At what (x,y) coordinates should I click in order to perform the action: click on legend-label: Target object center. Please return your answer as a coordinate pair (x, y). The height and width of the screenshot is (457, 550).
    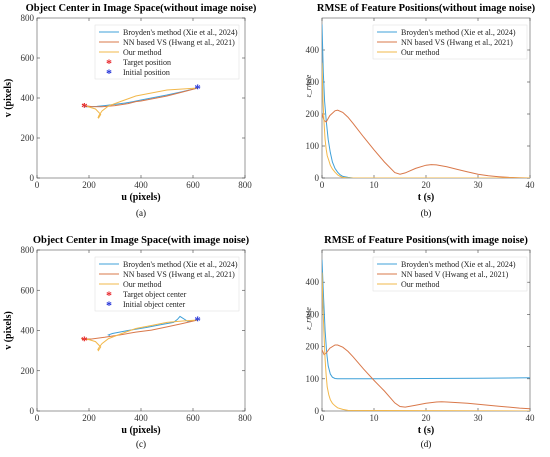
    Looking at the image, I should click on (155, 294).